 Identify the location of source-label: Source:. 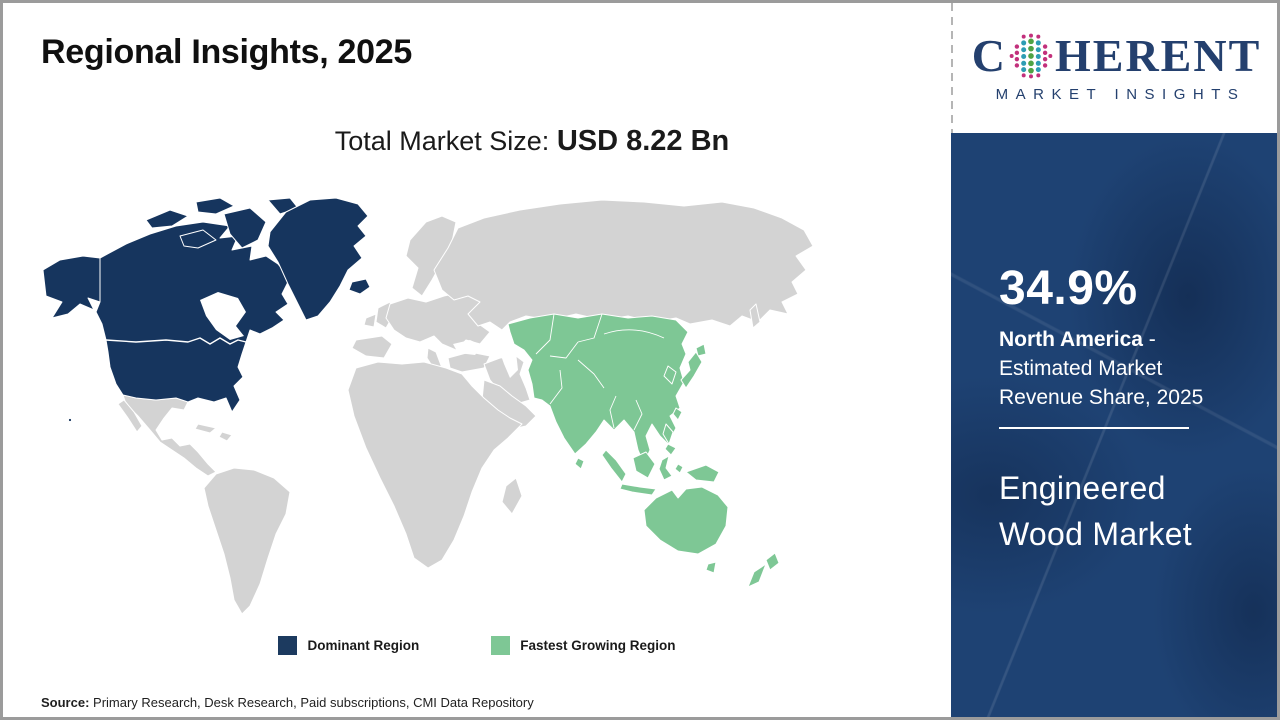
(65, 702).